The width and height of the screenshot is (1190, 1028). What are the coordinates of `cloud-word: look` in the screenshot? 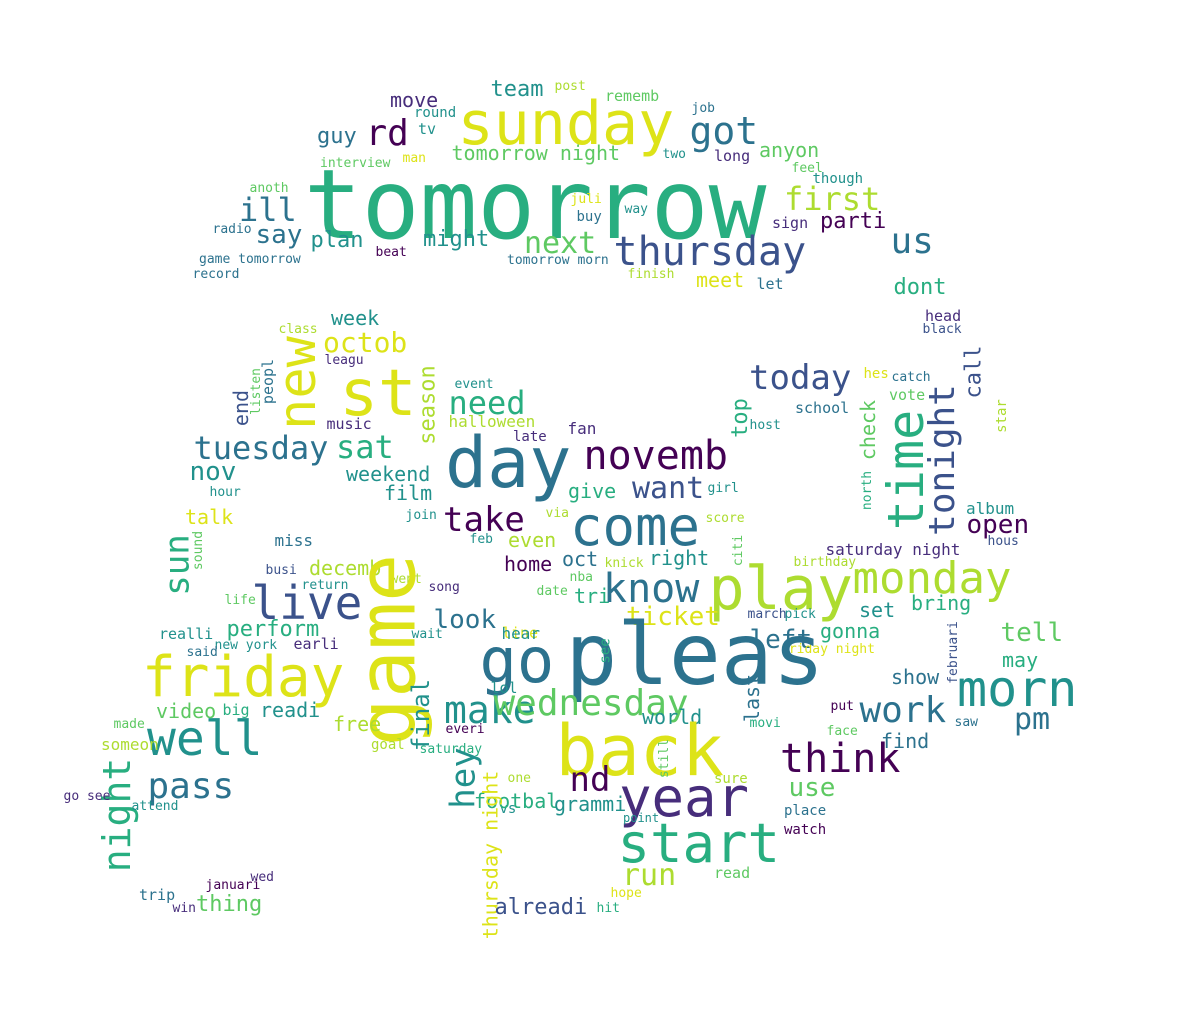 It's located at (465, 620).